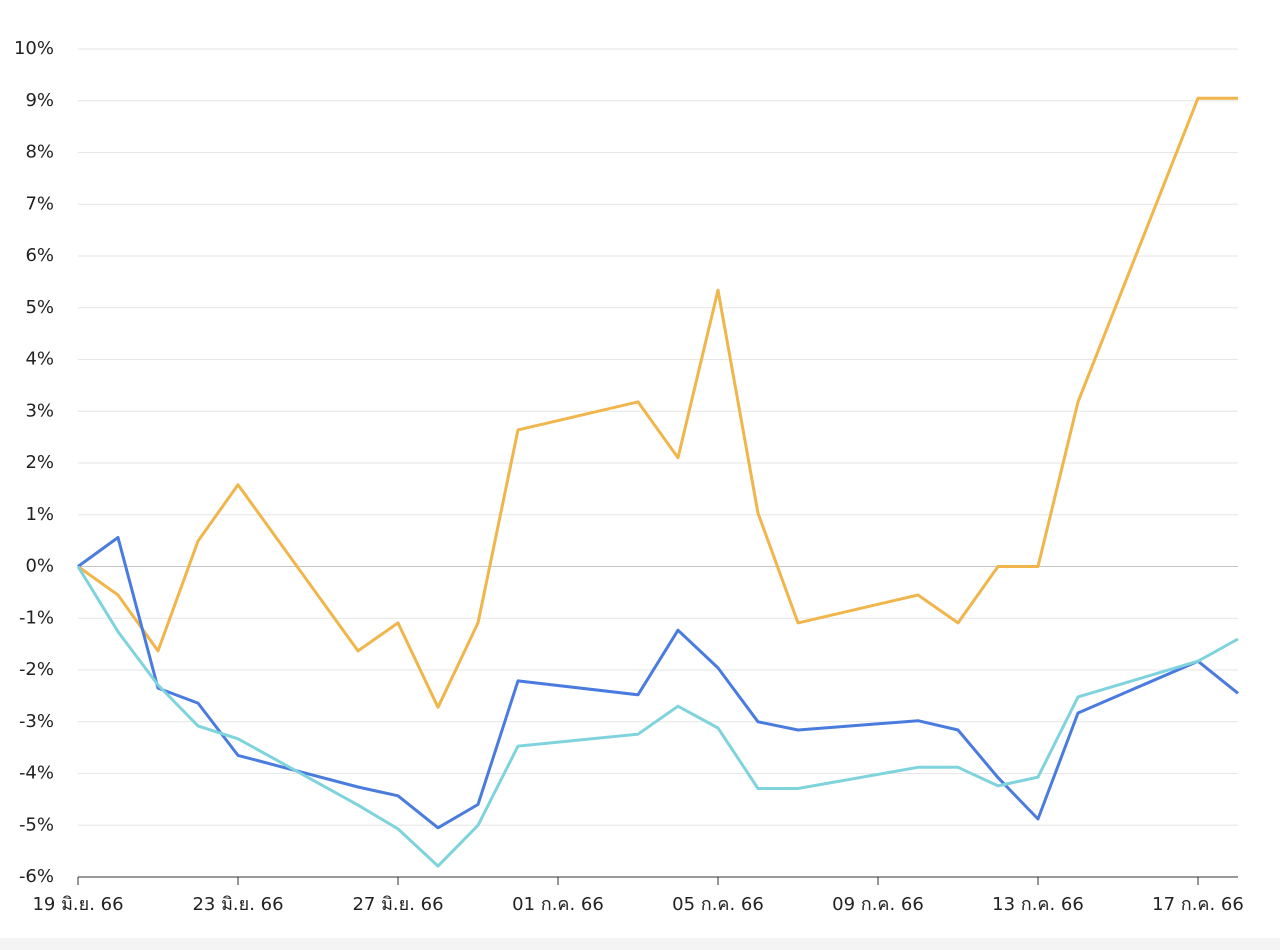 Image resolution: width=1280 pixels, height=950 pixels. Describe the element at coordinates (36, 773) in the screenshot. I see `y-tick-label: -4%` at that location.